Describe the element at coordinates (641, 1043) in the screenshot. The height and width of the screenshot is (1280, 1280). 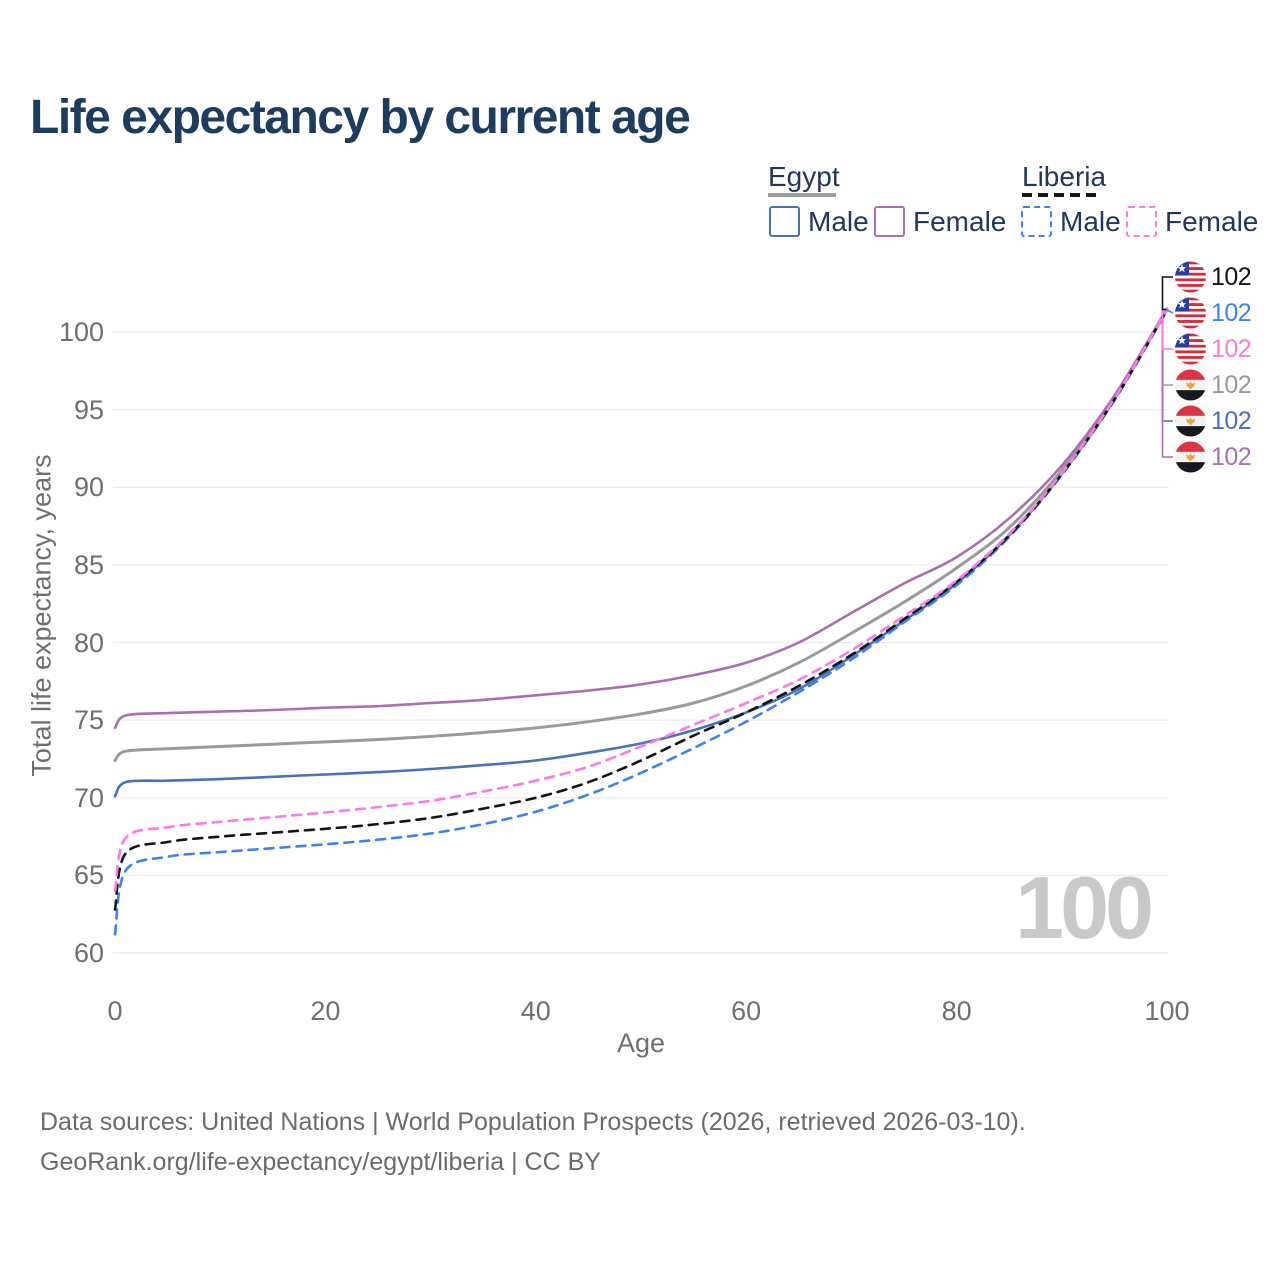
I see `x-axis-title: Age` at that location.